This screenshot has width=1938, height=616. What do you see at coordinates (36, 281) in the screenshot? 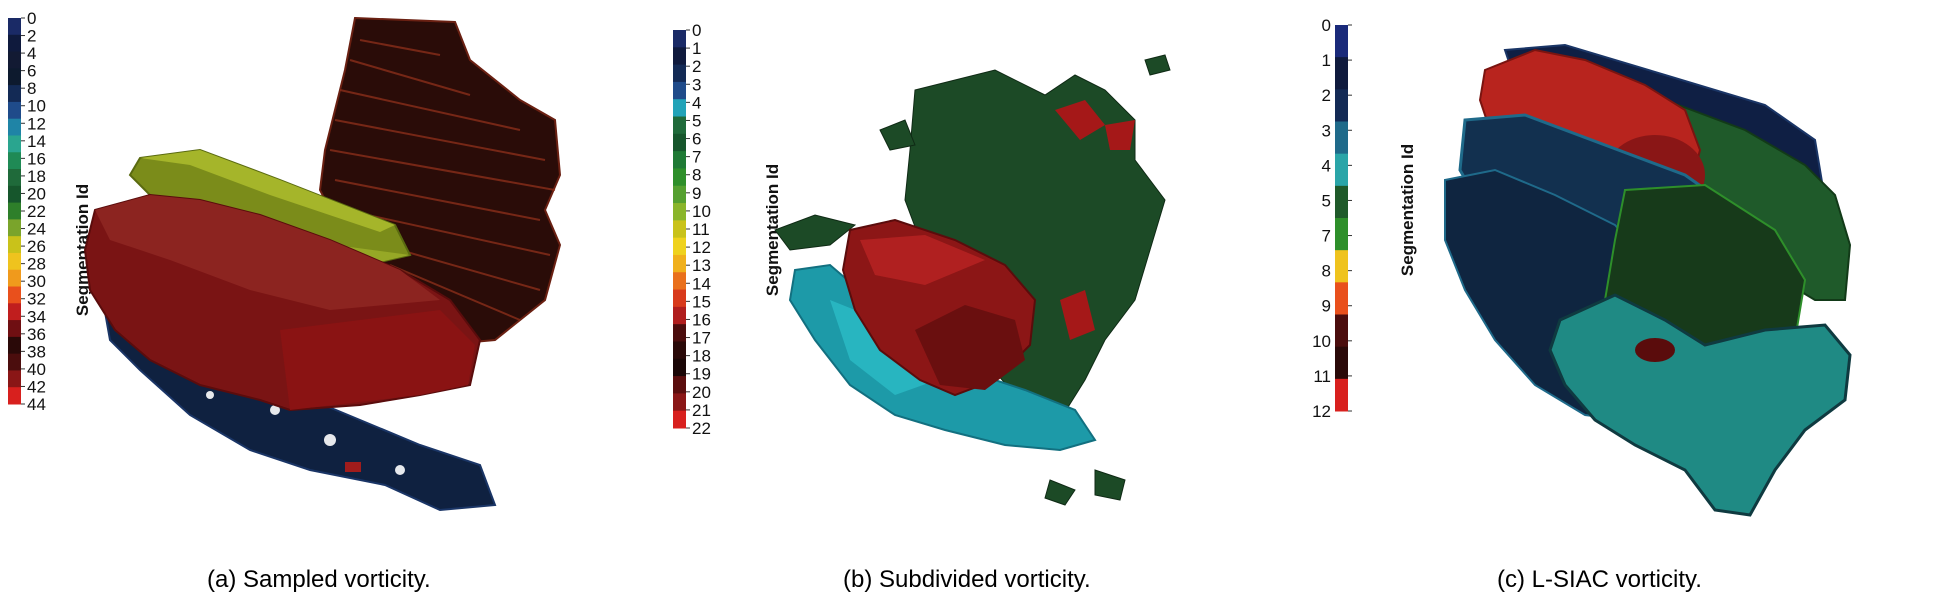
I see `colorbar-tick-label: 30` at bounding box center [36, 281].